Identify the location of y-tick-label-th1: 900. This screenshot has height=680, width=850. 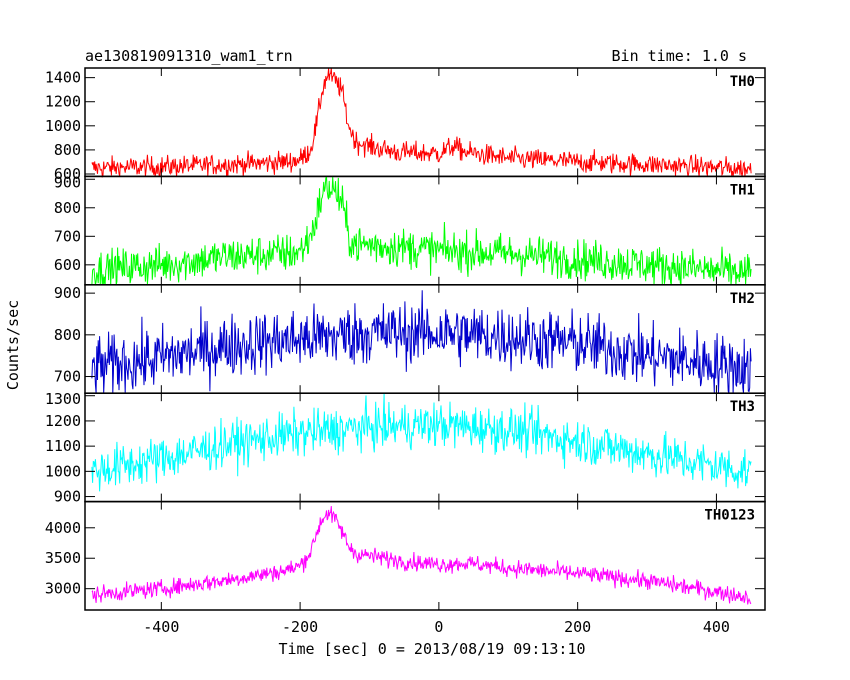
(67, 182).